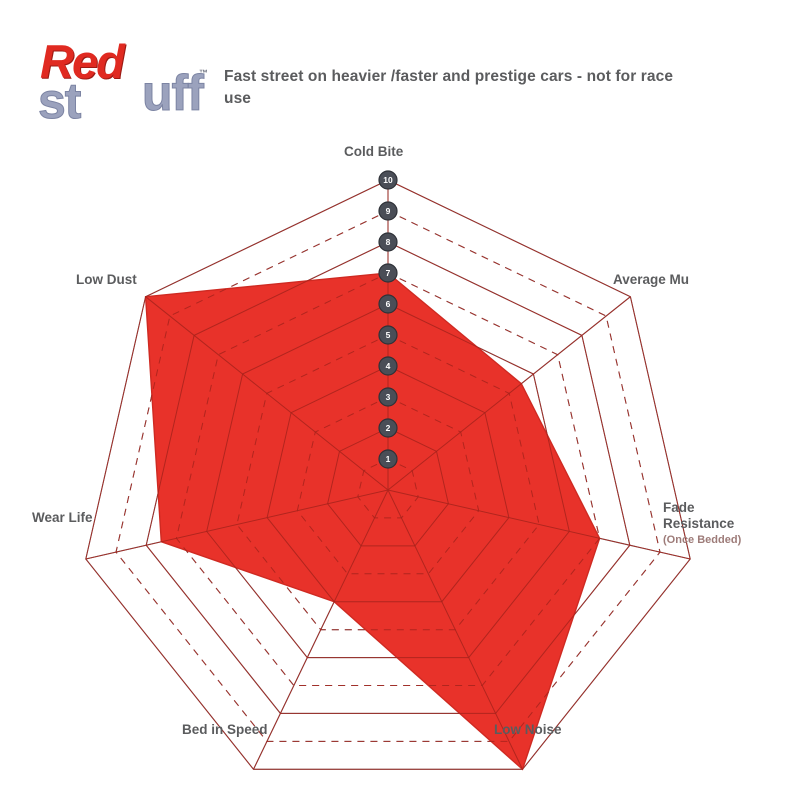  What do you see at coordinates (62, 517) in the screenshot?
I see `axis-label-wear-life: Wear Life` at bounding box center [62, 517].